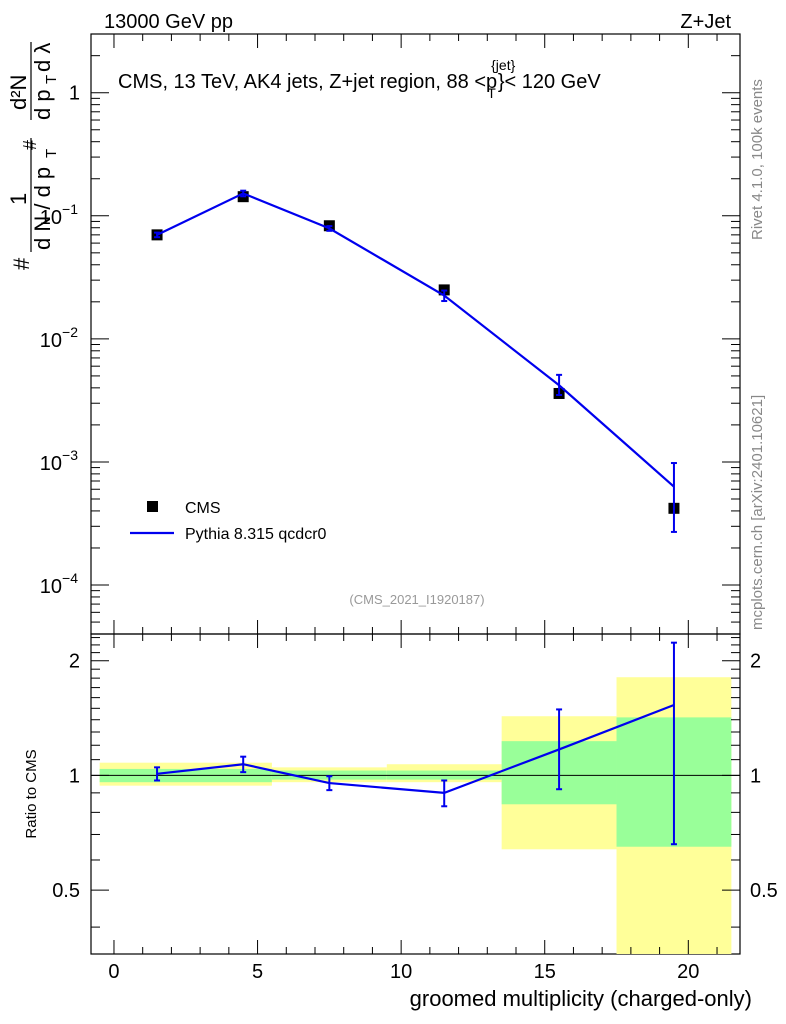 The height and width of the screenshot is (1024, 786). I want to click on ratio-y-tick-label: 2, so click(74, 662).